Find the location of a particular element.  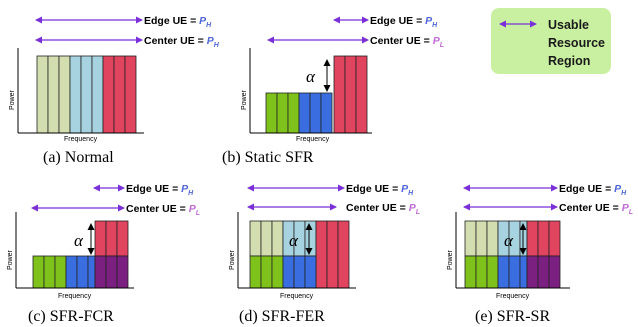

legend-line2: Resource is located at coordinates (576, 43).